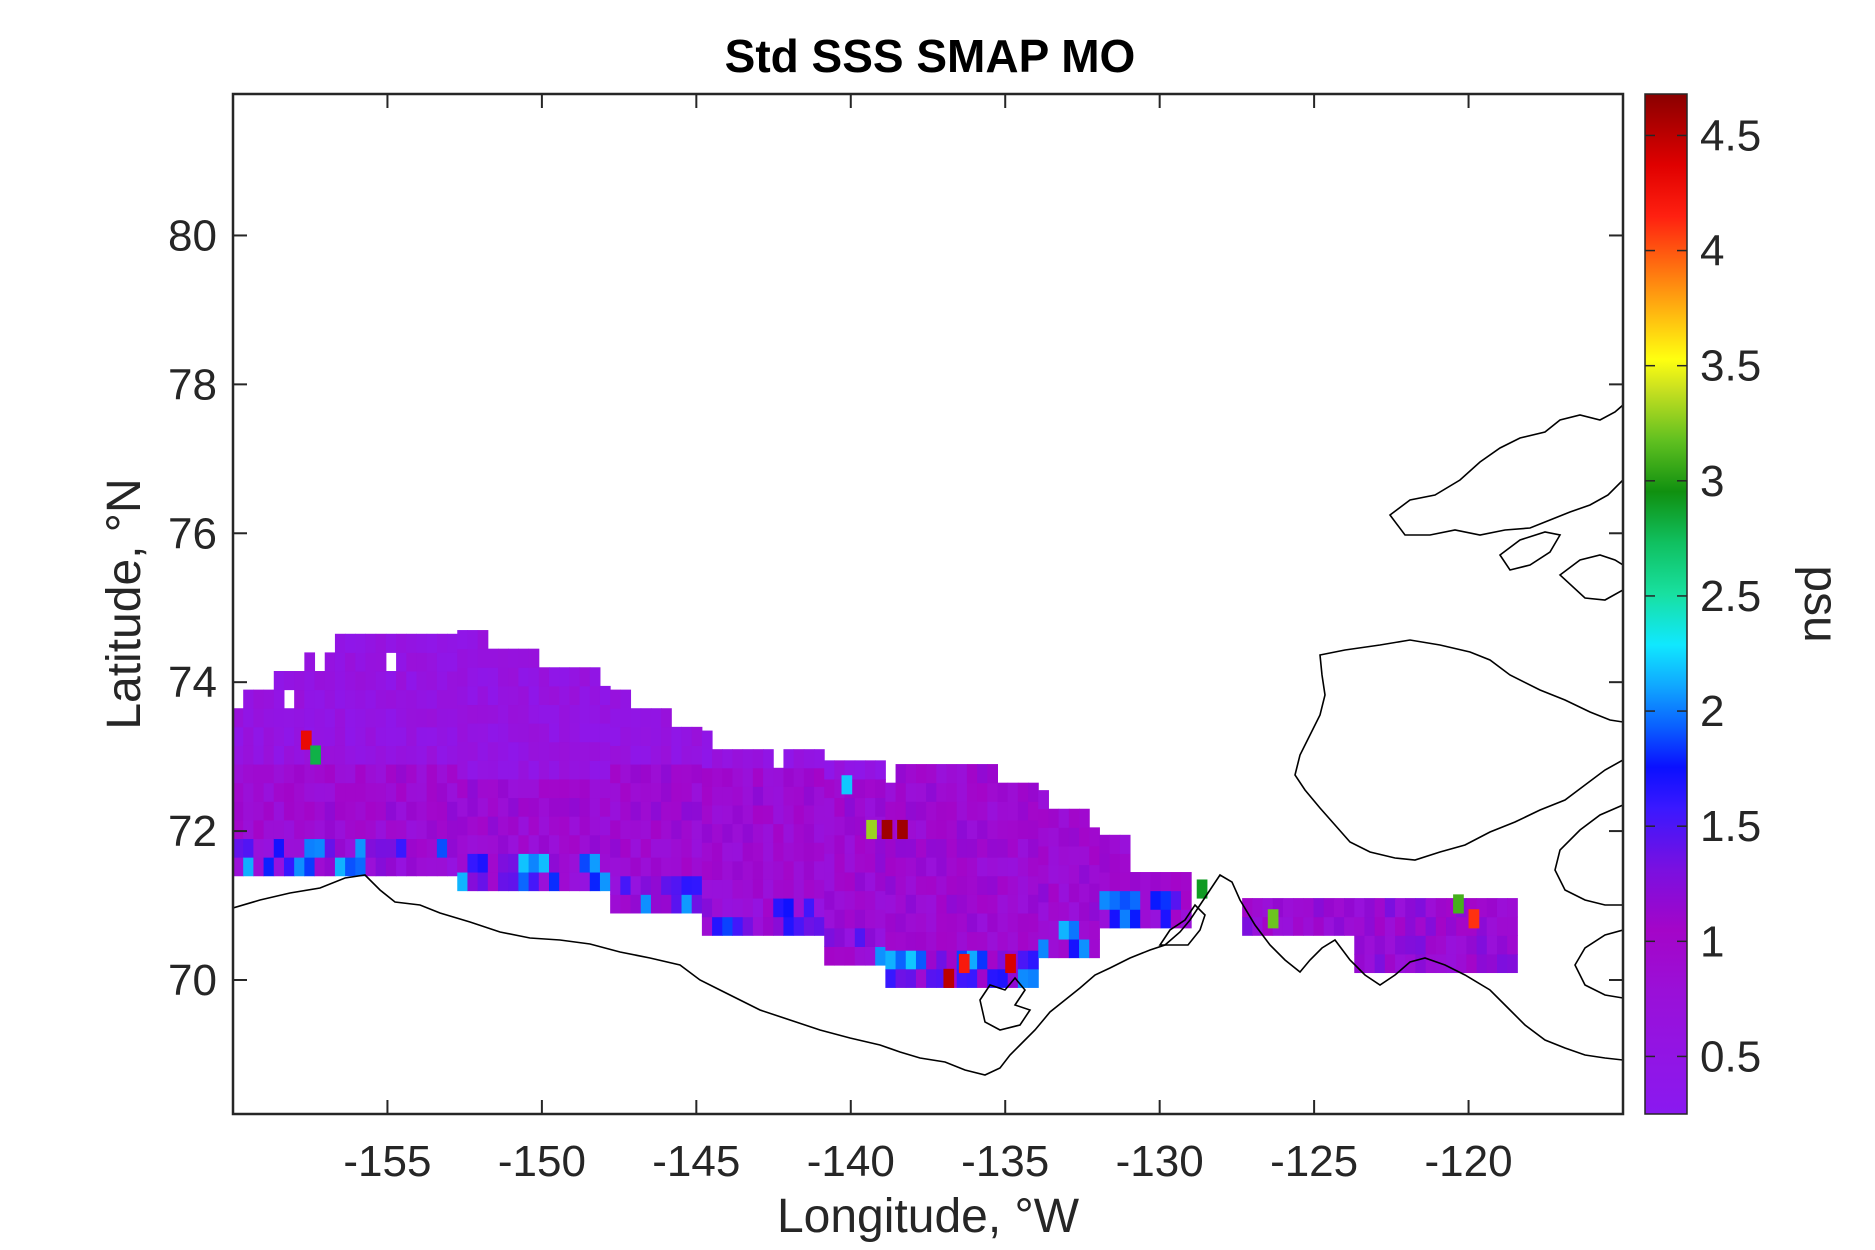 This screenshot has width=1875, height=1250. What do you see at coordinates (1590, 577) in the screenshot?
I see `eglinton-island` at bounding box center [1590, 577].